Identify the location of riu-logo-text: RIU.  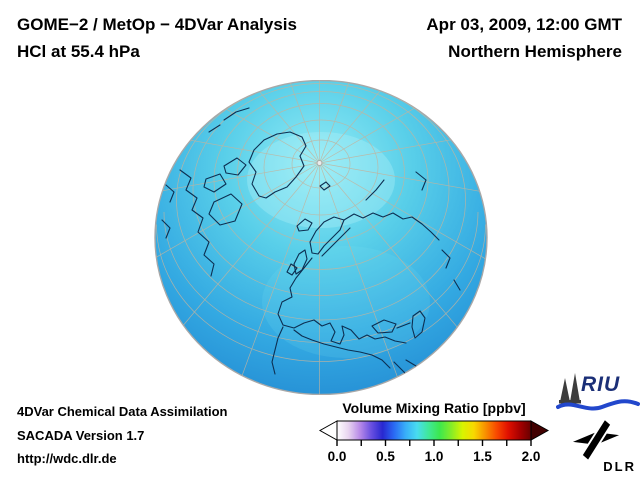
(601, 384).